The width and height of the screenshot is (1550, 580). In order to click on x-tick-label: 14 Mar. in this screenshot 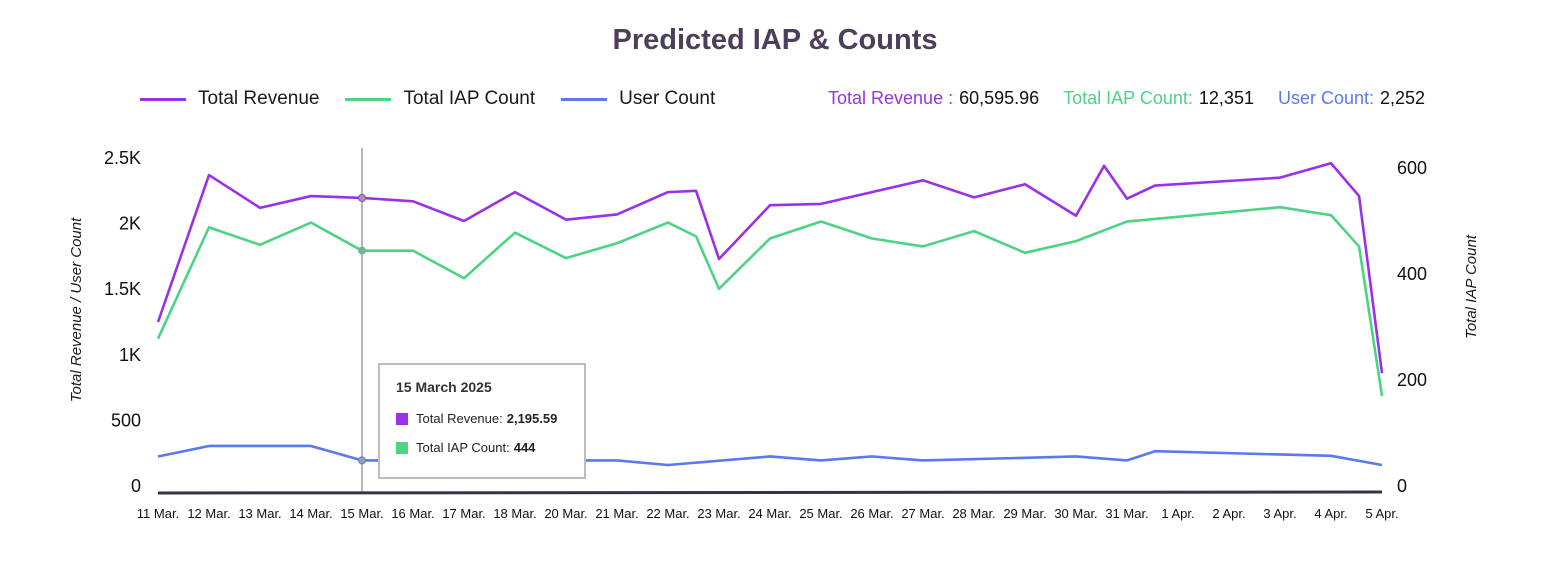, I will do `click(310, 513)`.